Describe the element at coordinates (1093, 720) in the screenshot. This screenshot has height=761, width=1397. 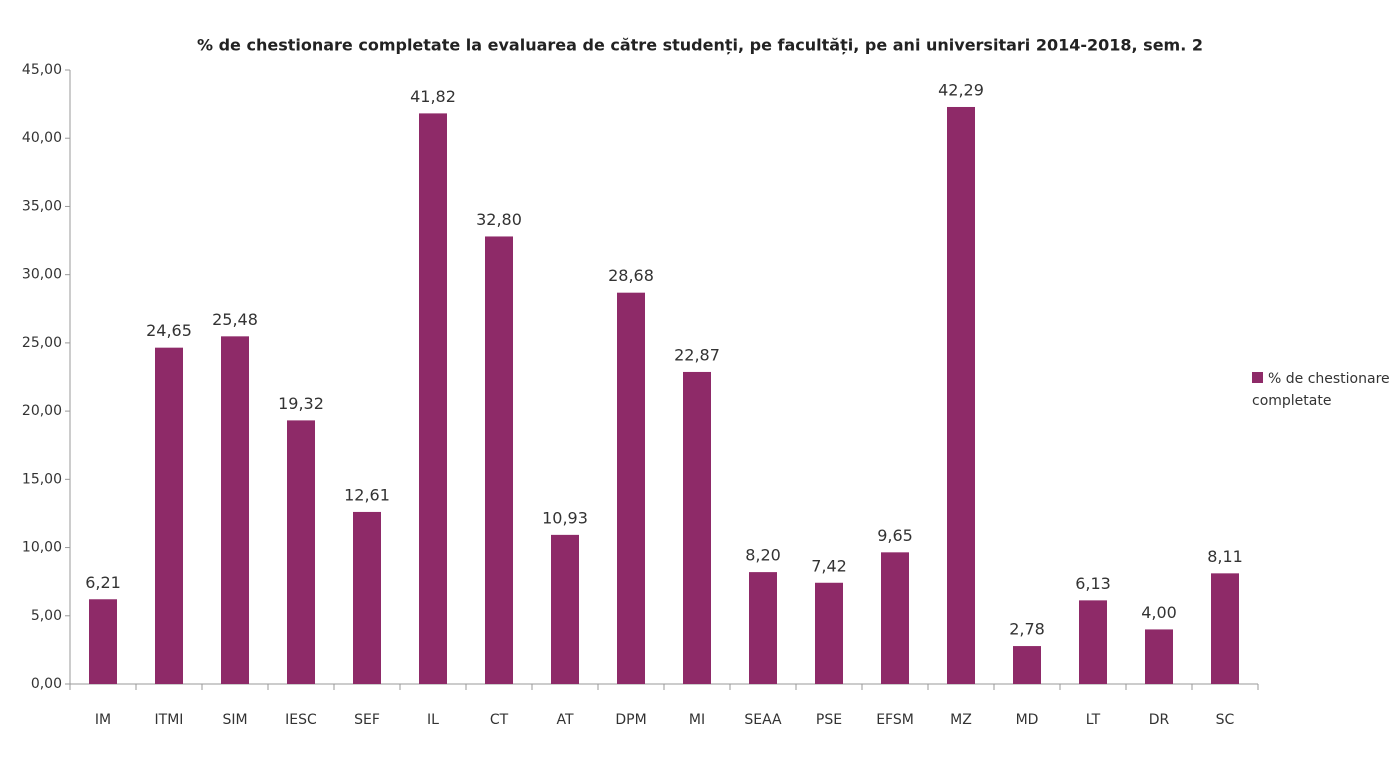
I see `x-tick-label: LT` at that location.